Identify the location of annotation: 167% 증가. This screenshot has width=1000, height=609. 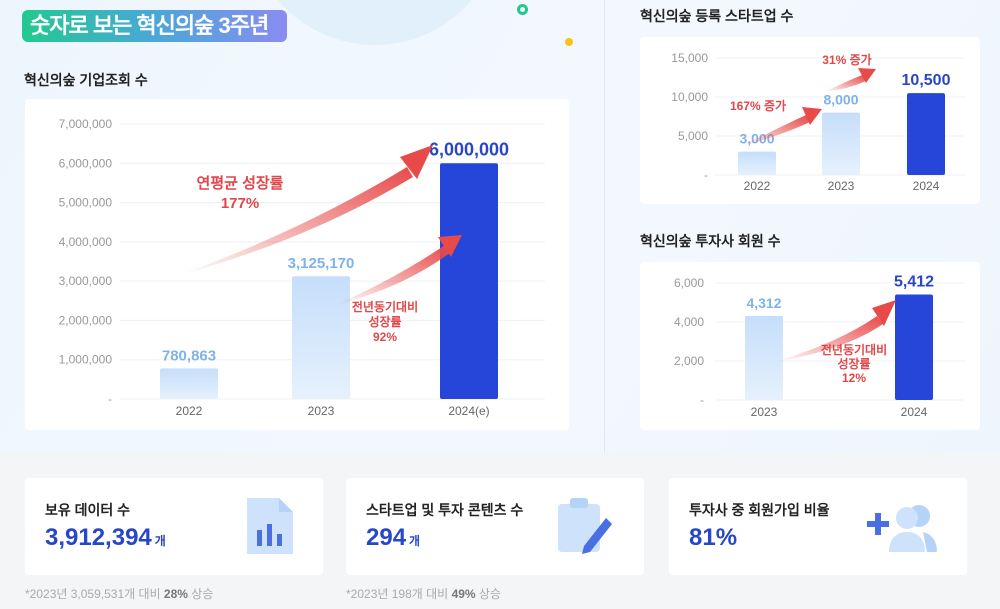
(758, 105).